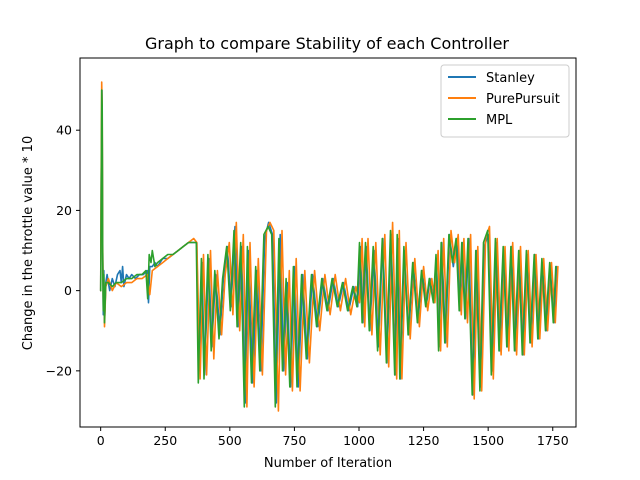  Describe the element at coordinates (553, 440) in the screenshot. I see `x-tick-label: 1750` at that location.